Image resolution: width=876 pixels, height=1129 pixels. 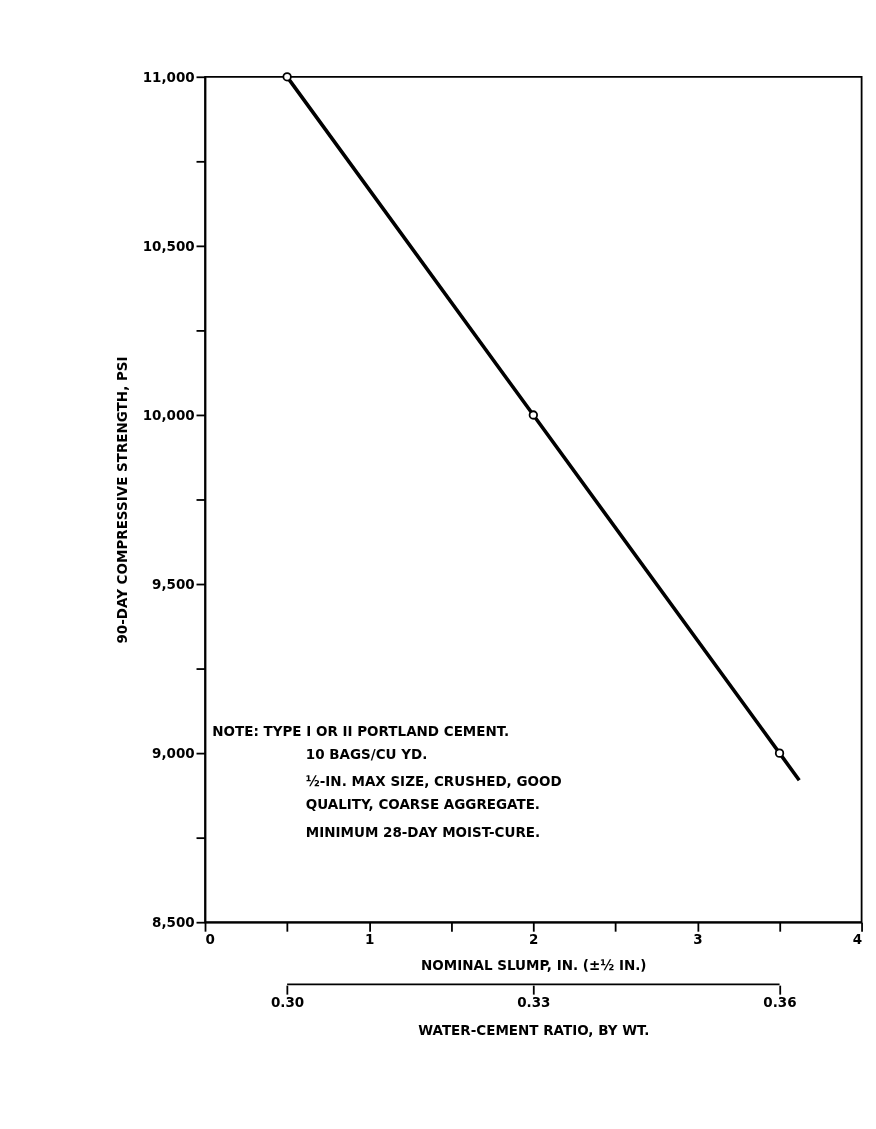 I want to click on annotation: ½-IN. MAX SIZE, CRUSHED, GOOD, so click(x=433, y=781).